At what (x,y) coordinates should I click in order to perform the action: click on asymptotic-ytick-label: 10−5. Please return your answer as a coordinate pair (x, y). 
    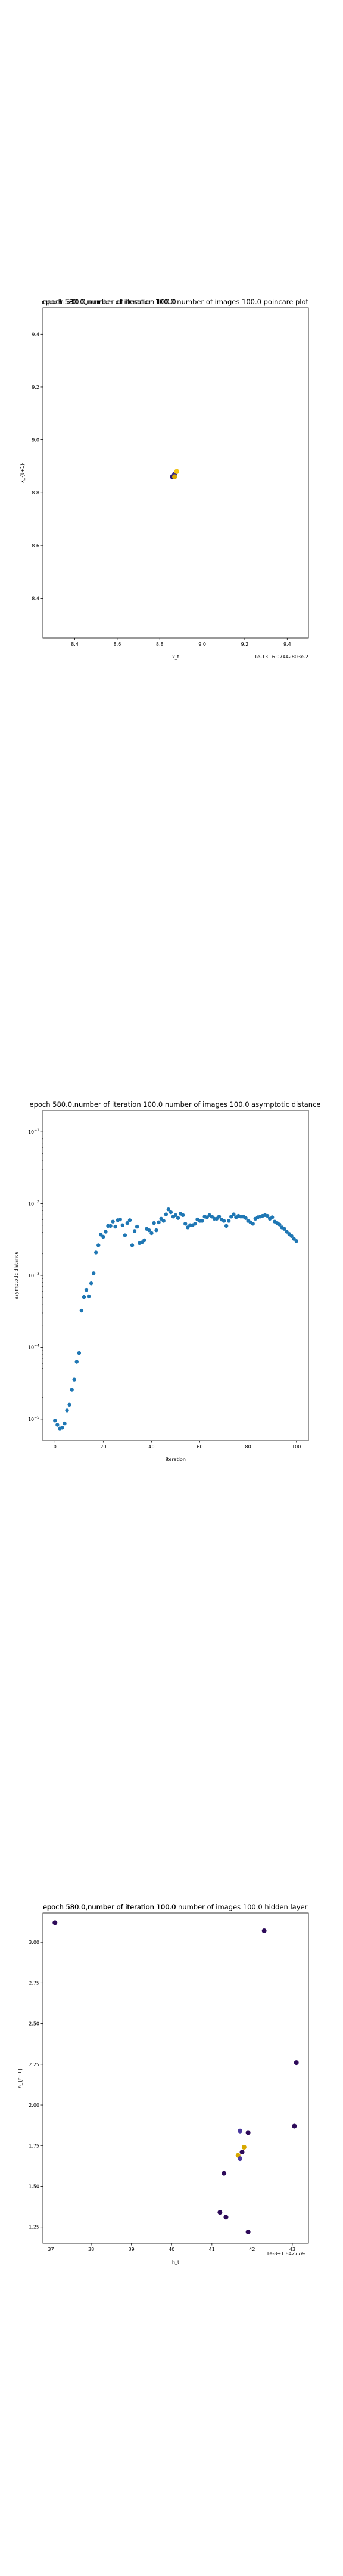
    Looking at the image, I should click on (34, 1419).